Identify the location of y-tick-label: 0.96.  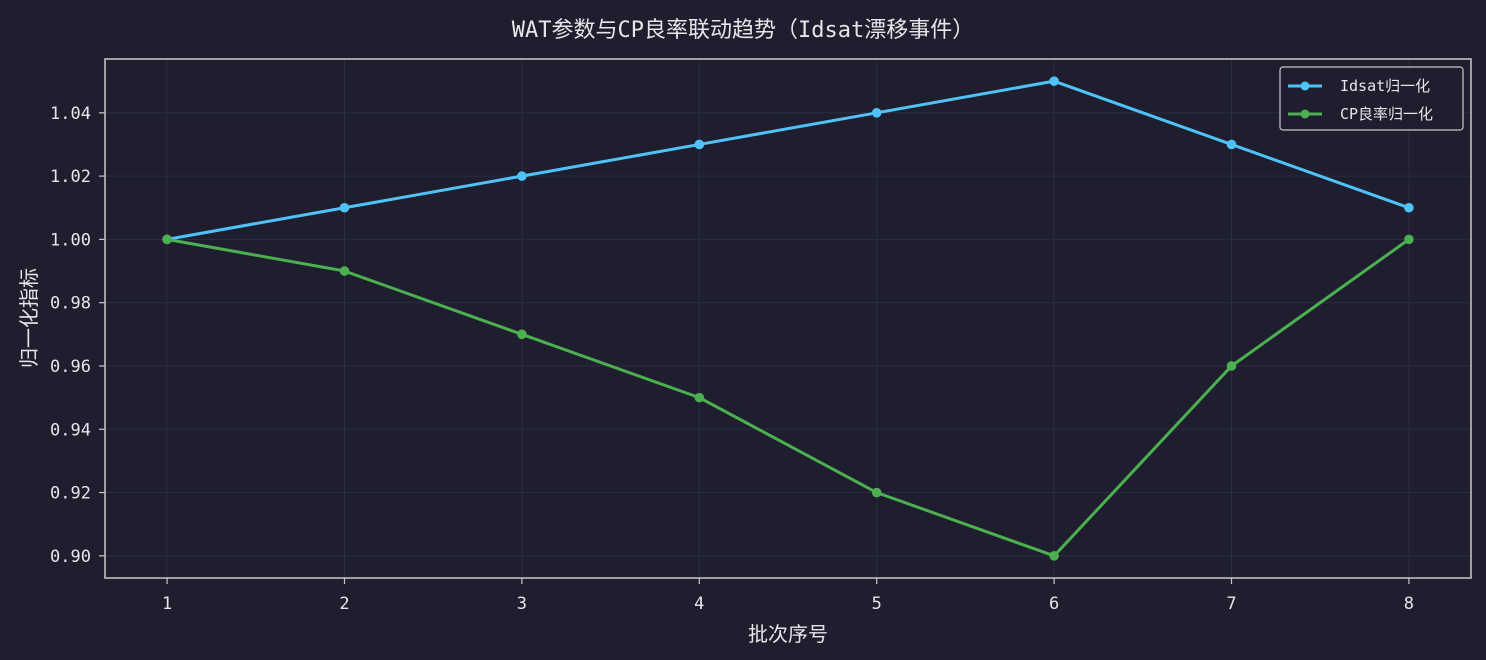
(70, 367).